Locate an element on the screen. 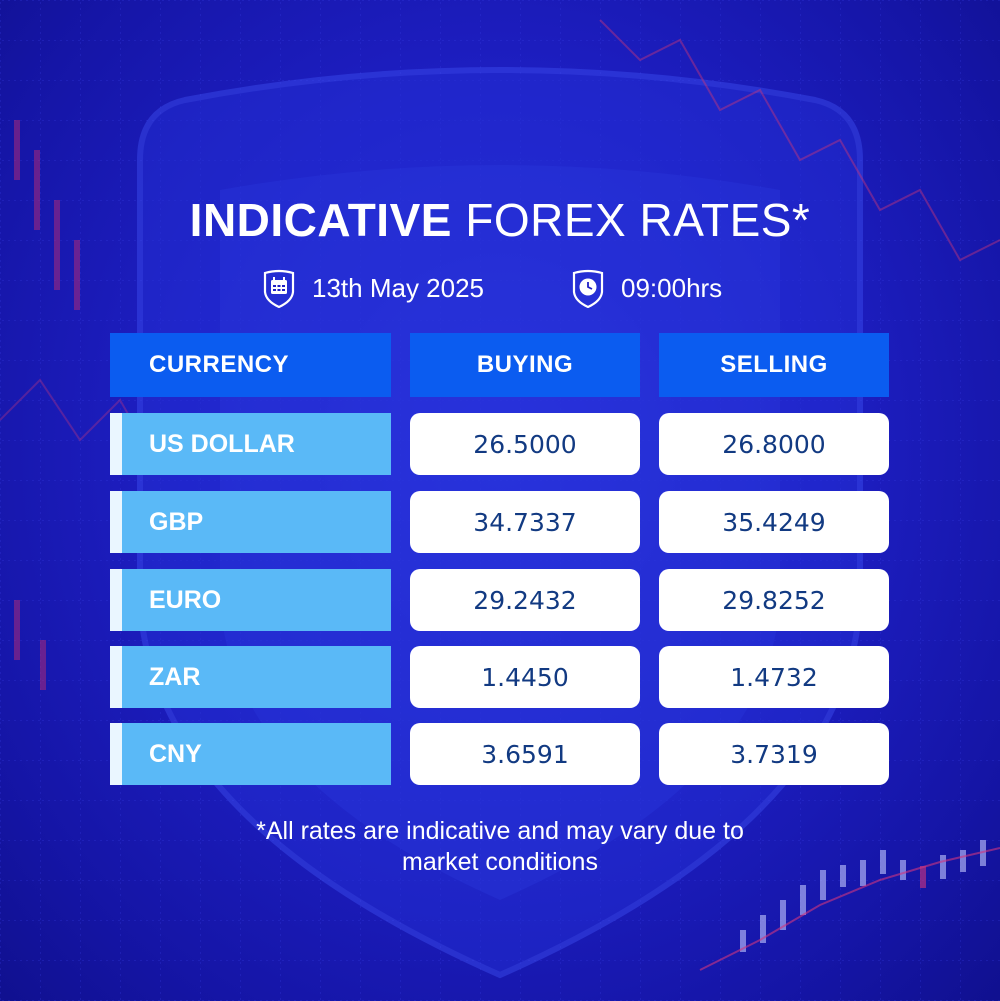 This screenshot has width=1000, height=1001. table-row: EURO 29.2432 29.8252 is located at coordinates (500, 600).